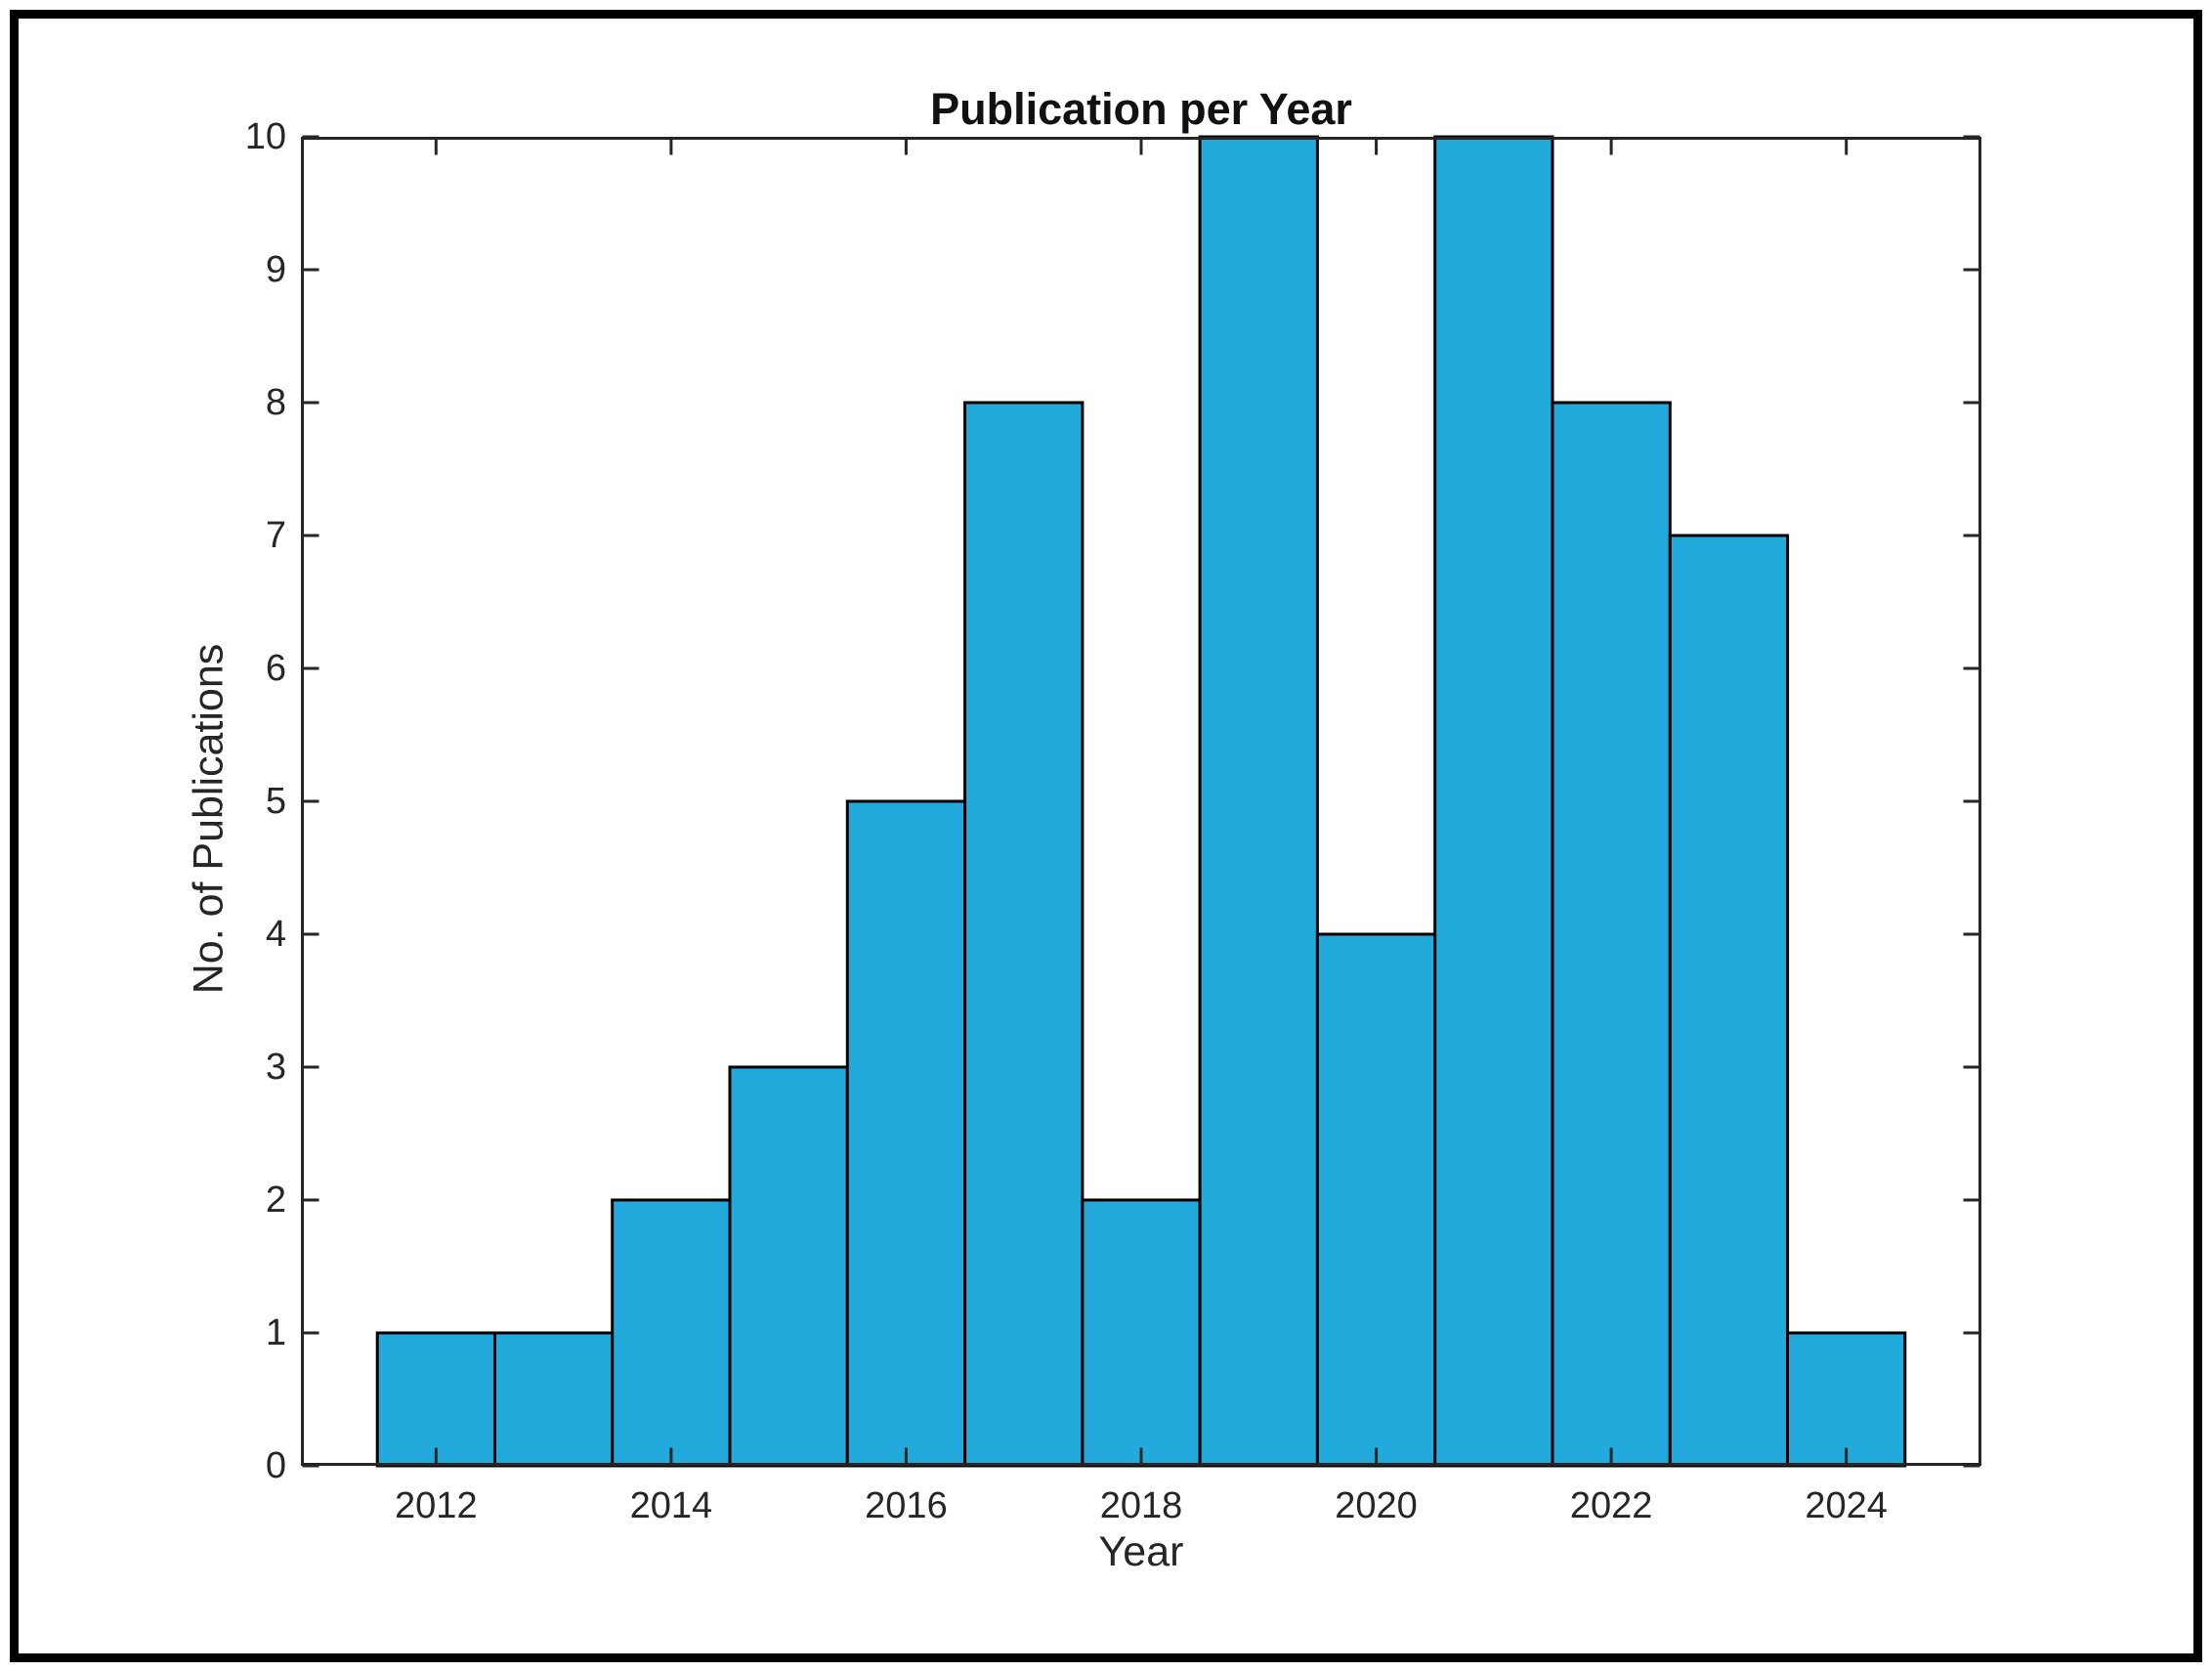 This screenshot has height=1672, width=2212. Describe the element at coordinates (1141, 1505) in the screenshot. I see `x-tick-label-2018: 2018` at that location.